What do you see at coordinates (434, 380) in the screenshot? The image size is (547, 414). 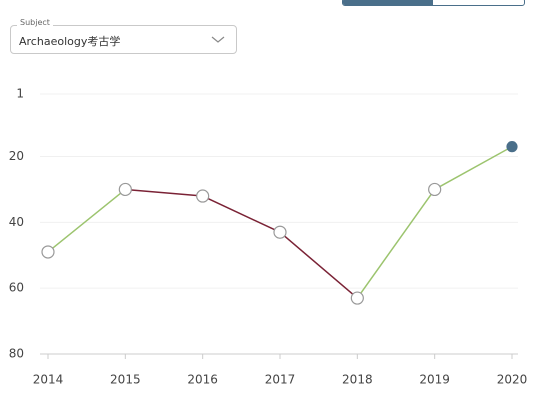 I see `x-tick-label: 2019` at bounding box center [434, 380].